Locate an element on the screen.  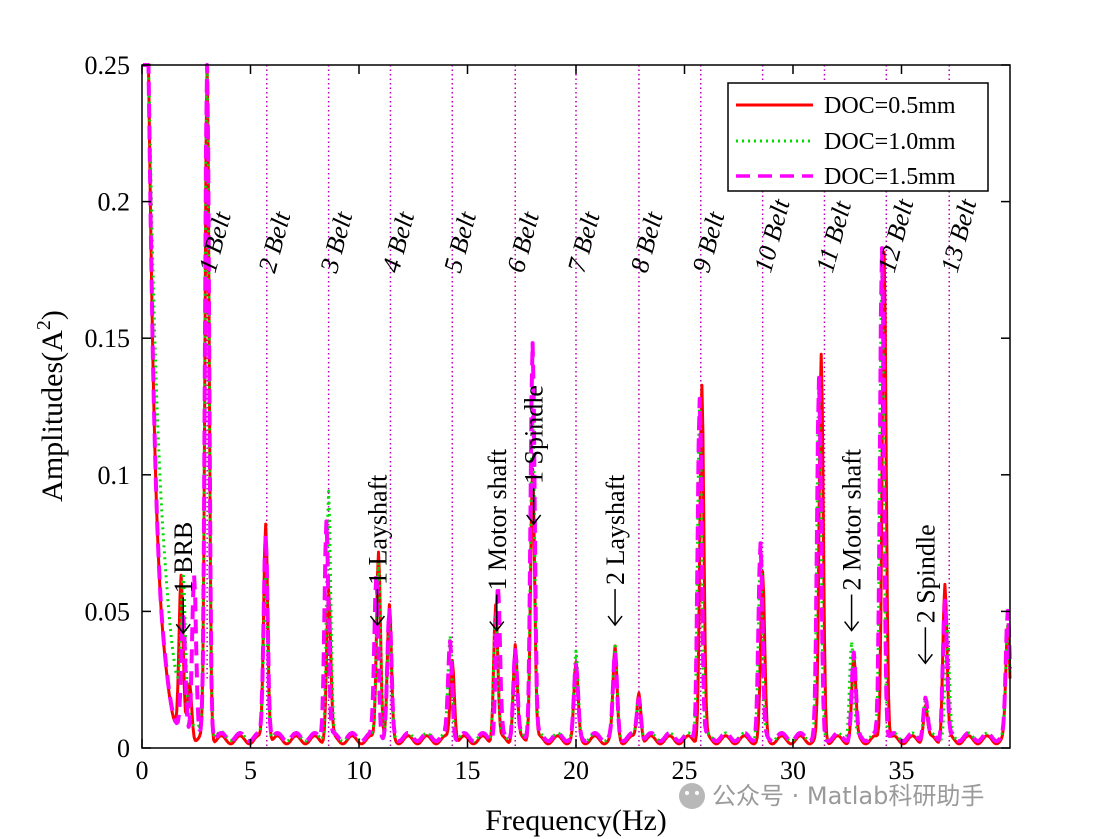
harmonic-label: 7 Belt is located at coordinates (584, 242).